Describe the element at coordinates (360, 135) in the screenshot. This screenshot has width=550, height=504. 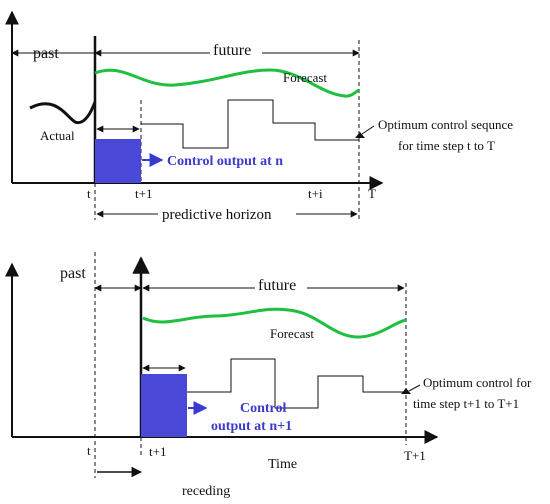
I see `top-optimum-marker` at that location.